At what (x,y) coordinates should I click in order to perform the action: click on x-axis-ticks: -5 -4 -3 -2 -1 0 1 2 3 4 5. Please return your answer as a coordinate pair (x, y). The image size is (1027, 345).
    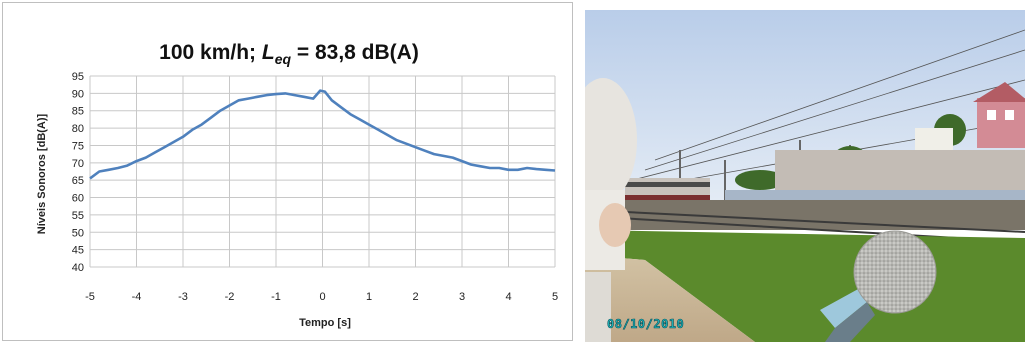
    Looking at the image, I should click on (321, 297).